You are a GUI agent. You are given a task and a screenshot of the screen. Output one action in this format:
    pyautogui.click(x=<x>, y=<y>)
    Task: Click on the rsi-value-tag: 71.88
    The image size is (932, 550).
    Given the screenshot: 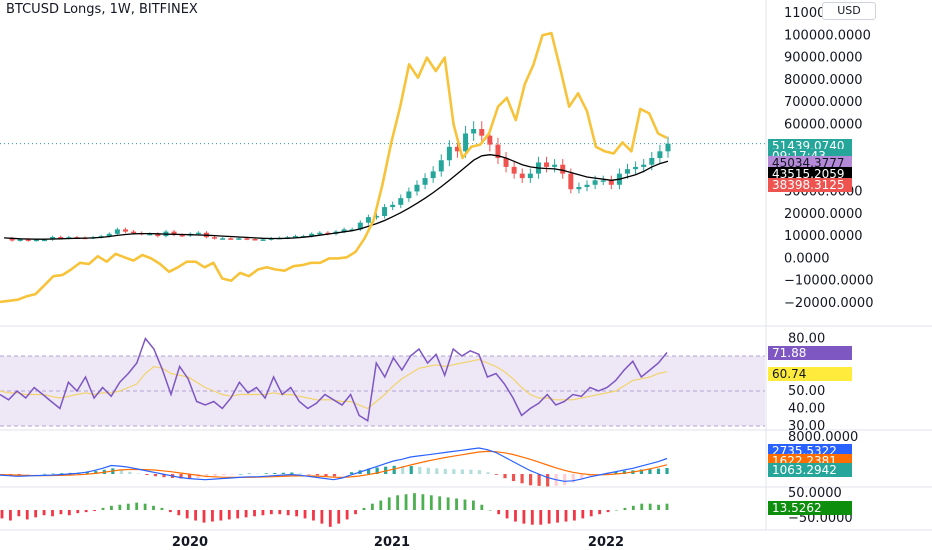 What is the action you would take?
    pyautogui.click(x=789, y=353)
    